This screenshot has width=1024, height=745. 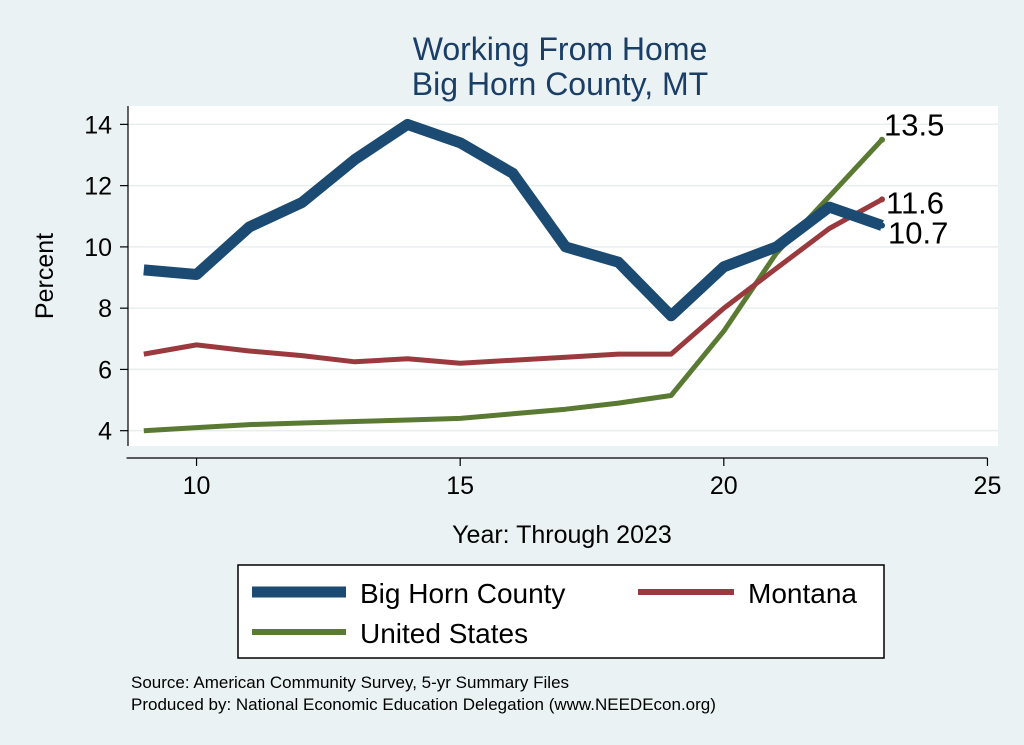 What do you see at coordinates (462, 593) in the screenshot?
I see `legend-label-big-horn-county: Big Horn County` at bounding box center [462, 593].